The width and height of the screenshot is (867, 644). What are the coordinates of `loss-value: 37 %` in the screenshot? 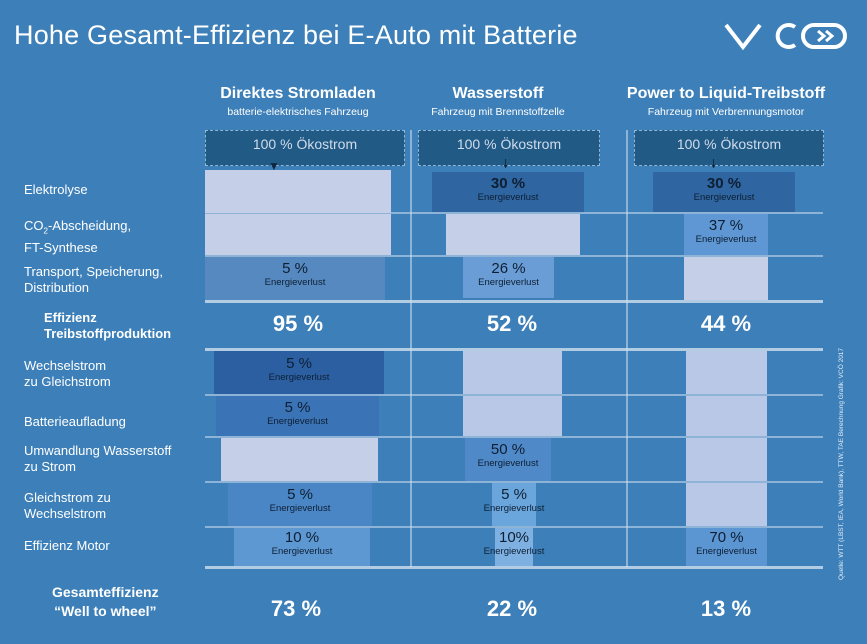 It's located at (726, 225).